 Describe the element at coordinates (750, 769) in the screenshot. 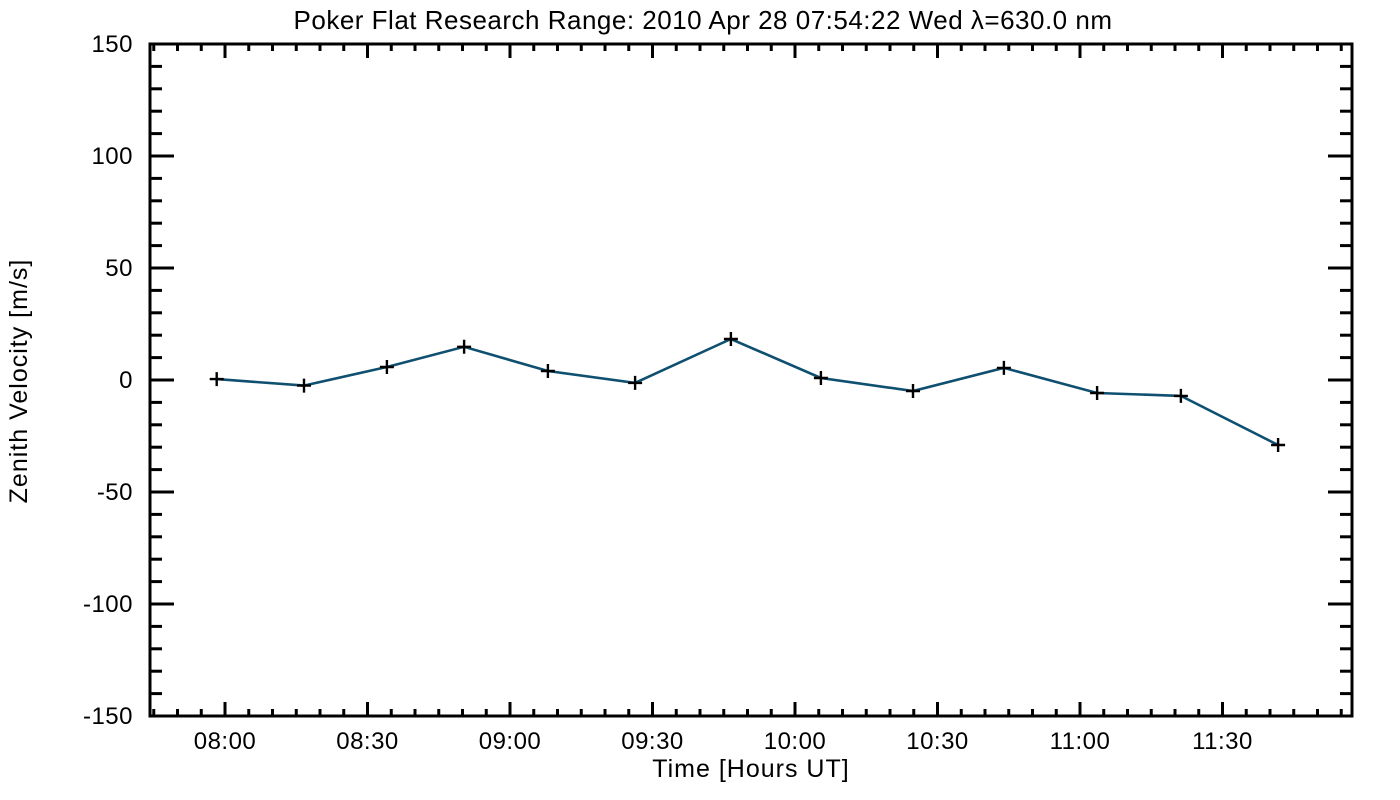

I see `x-axis-label: Time [Hours UT]` at that location.